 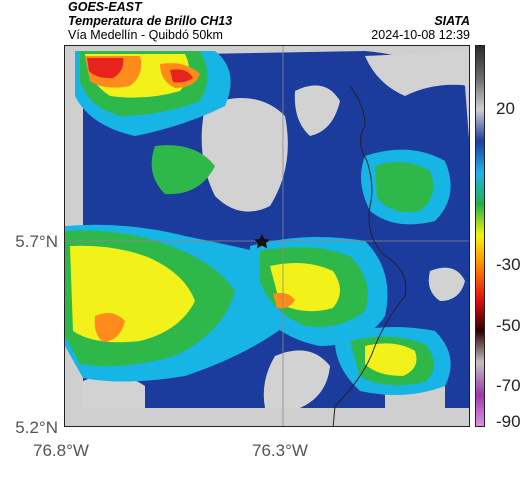 What do you see at coordinates (36, 241) in the screenshot?
I see `lat-tick-5-7: 5.7°N` at bounding box center [36, 241].